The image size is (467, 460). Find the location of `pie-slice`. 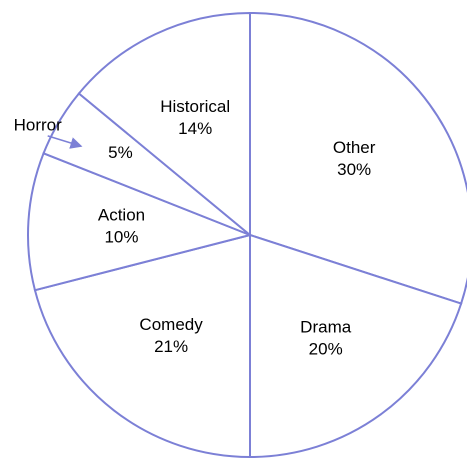

pie-slice is located at coordinates (140, 221).